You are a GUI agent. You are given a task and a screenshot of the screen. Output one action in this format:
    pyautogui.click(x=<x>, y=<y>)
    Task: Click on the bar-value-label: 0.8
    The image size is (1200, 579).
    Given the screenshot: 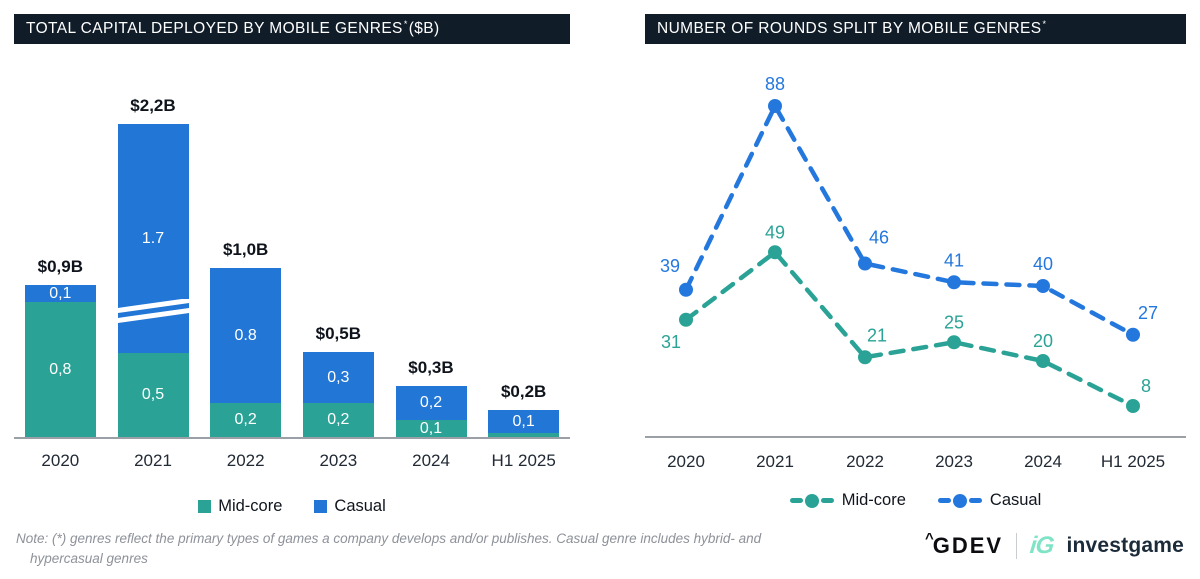 What is the action you would take?
    pyautogui.click(x=245, y=335)
    